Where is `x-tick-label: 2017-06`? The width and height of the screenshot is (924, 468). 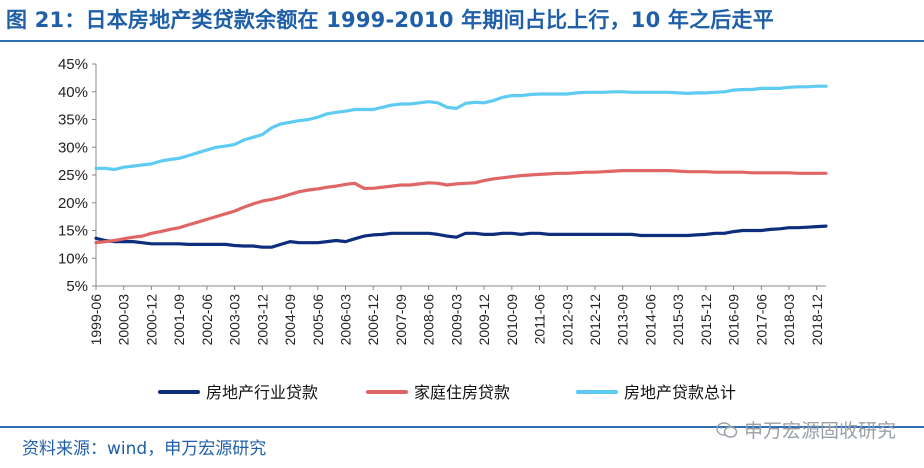 x-tick-label: 2017-06 is located at coordinates (761, 320).